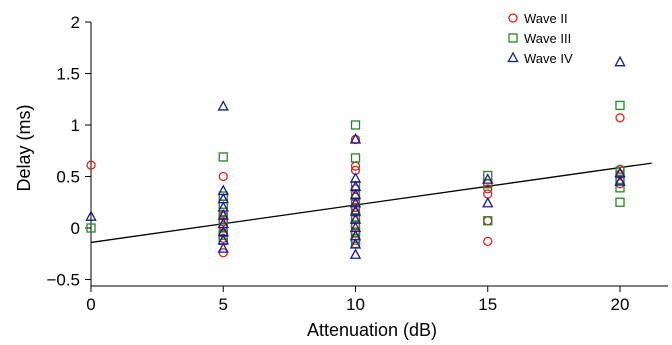  Describe the element at coordinates (513, 18) in the screenshot. I see `legend-marker-wave-ii` at that location.